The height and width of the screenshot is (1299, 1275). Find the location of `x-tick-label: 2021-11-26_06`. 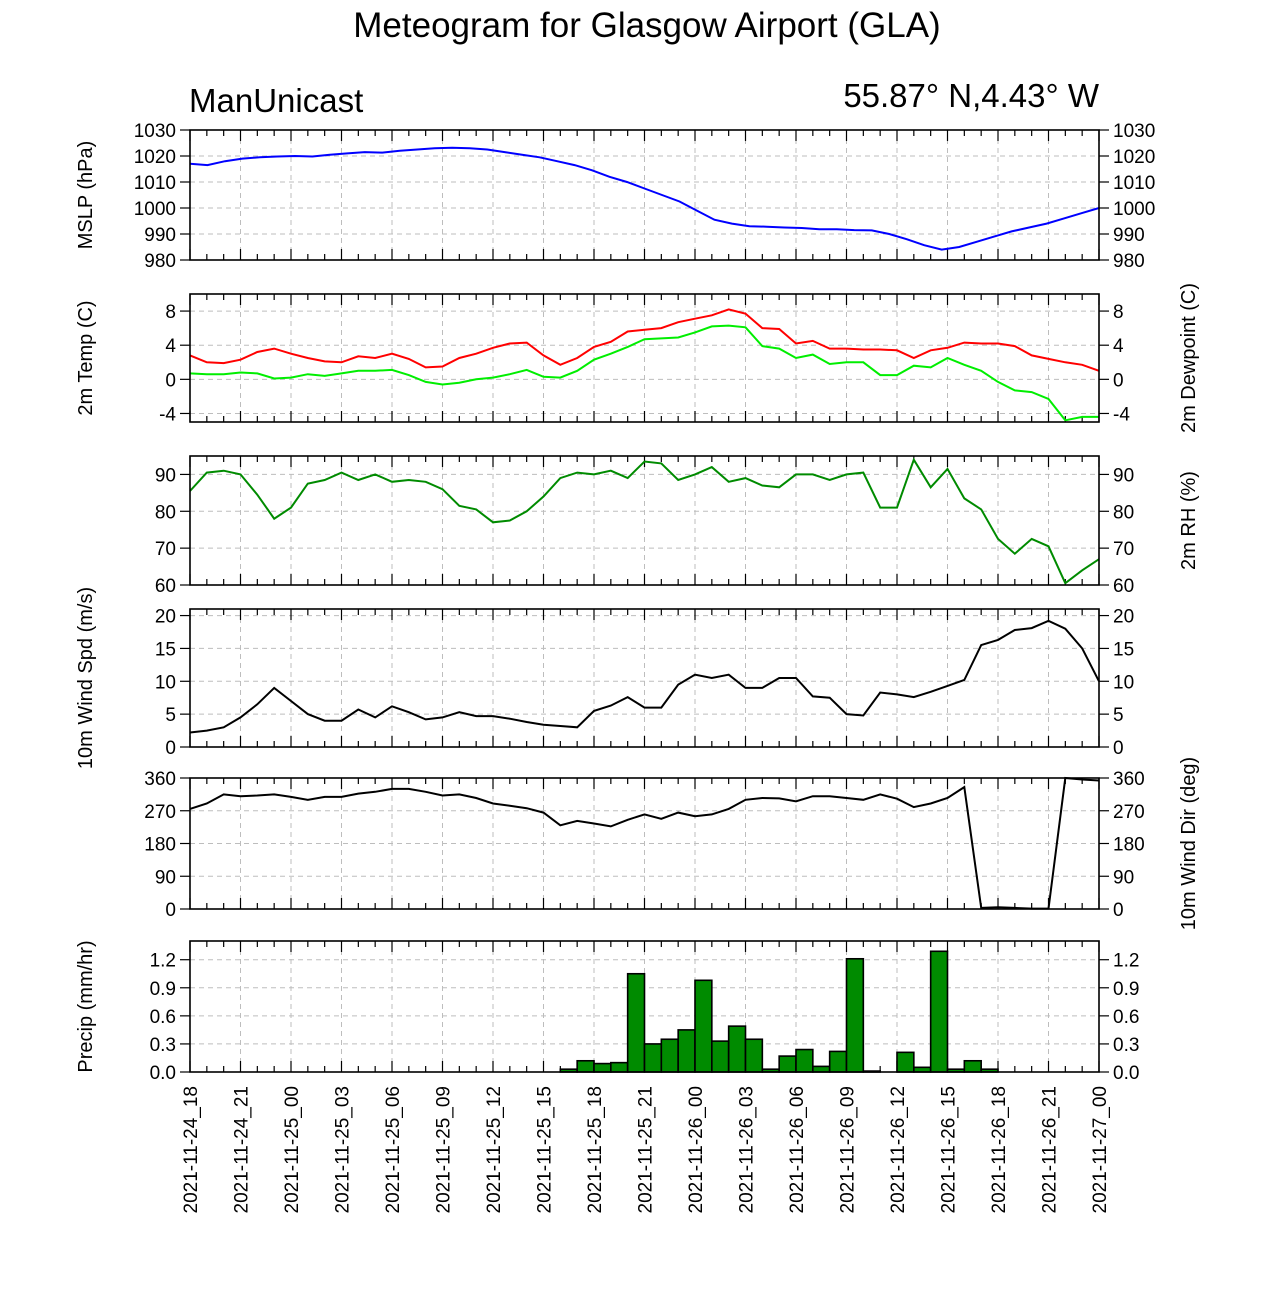

x-tick-label: 2021-11-26_06 is located at coordinates (797, 1149).